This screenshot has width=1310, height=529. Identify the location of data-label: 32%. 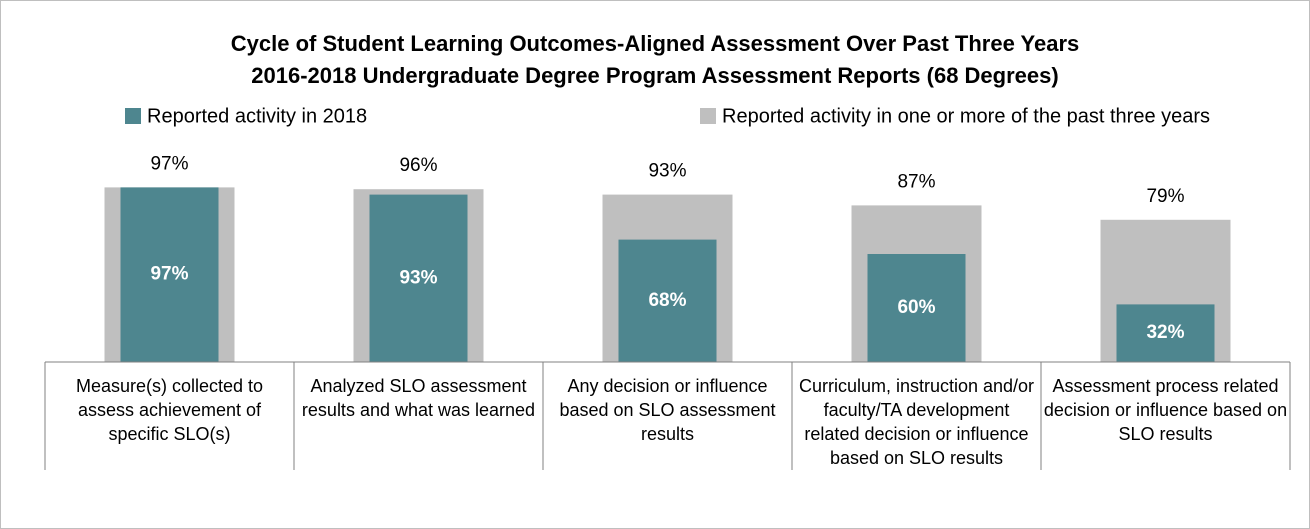
(1165, 332).